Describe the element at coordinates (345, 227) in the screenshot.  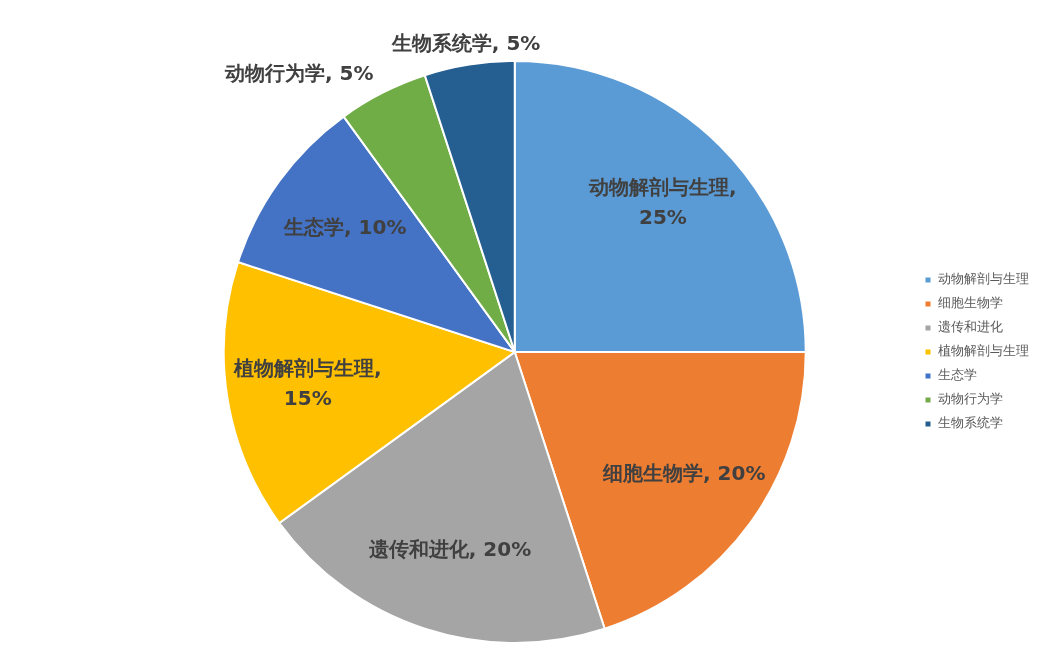
I see `data-label: 生态学, 10%` at that location.